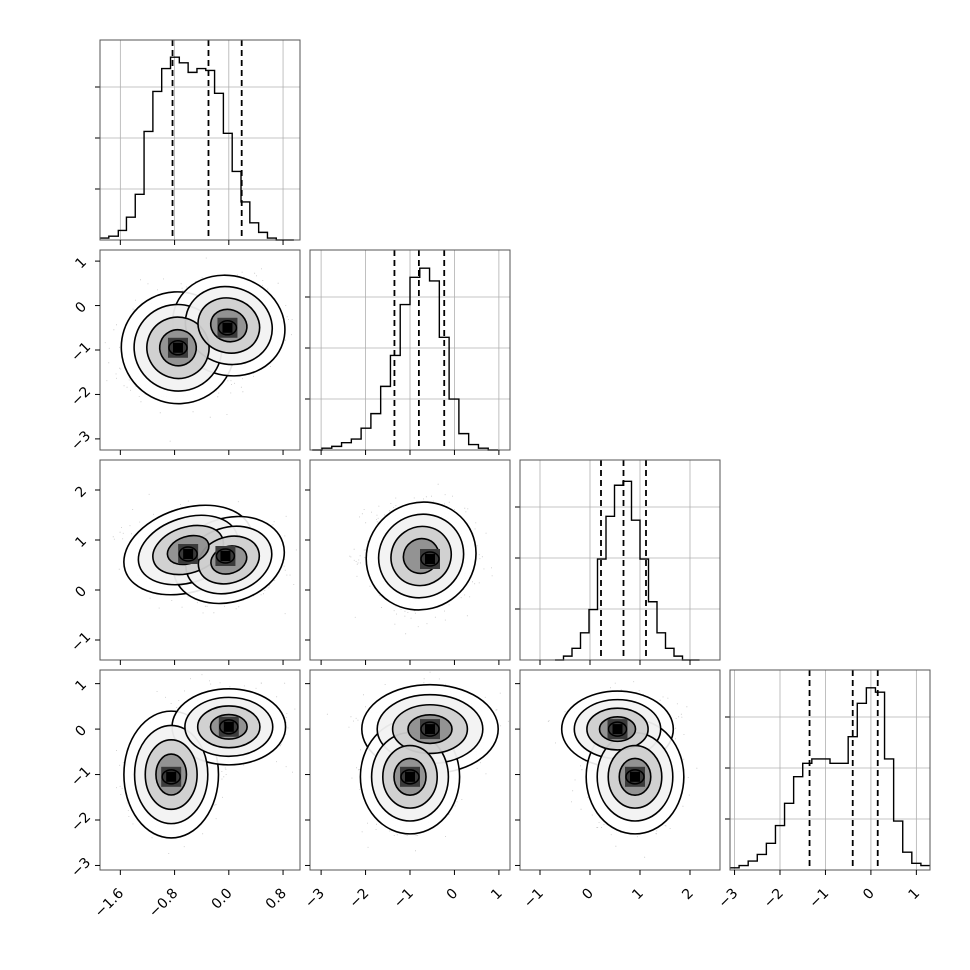 The width and height of the screenshot is (970, 970). What do you see at coordinates (688, 895) in the screenshot?
I see `x-tick-label: 2` at bounding box center [688, 895].